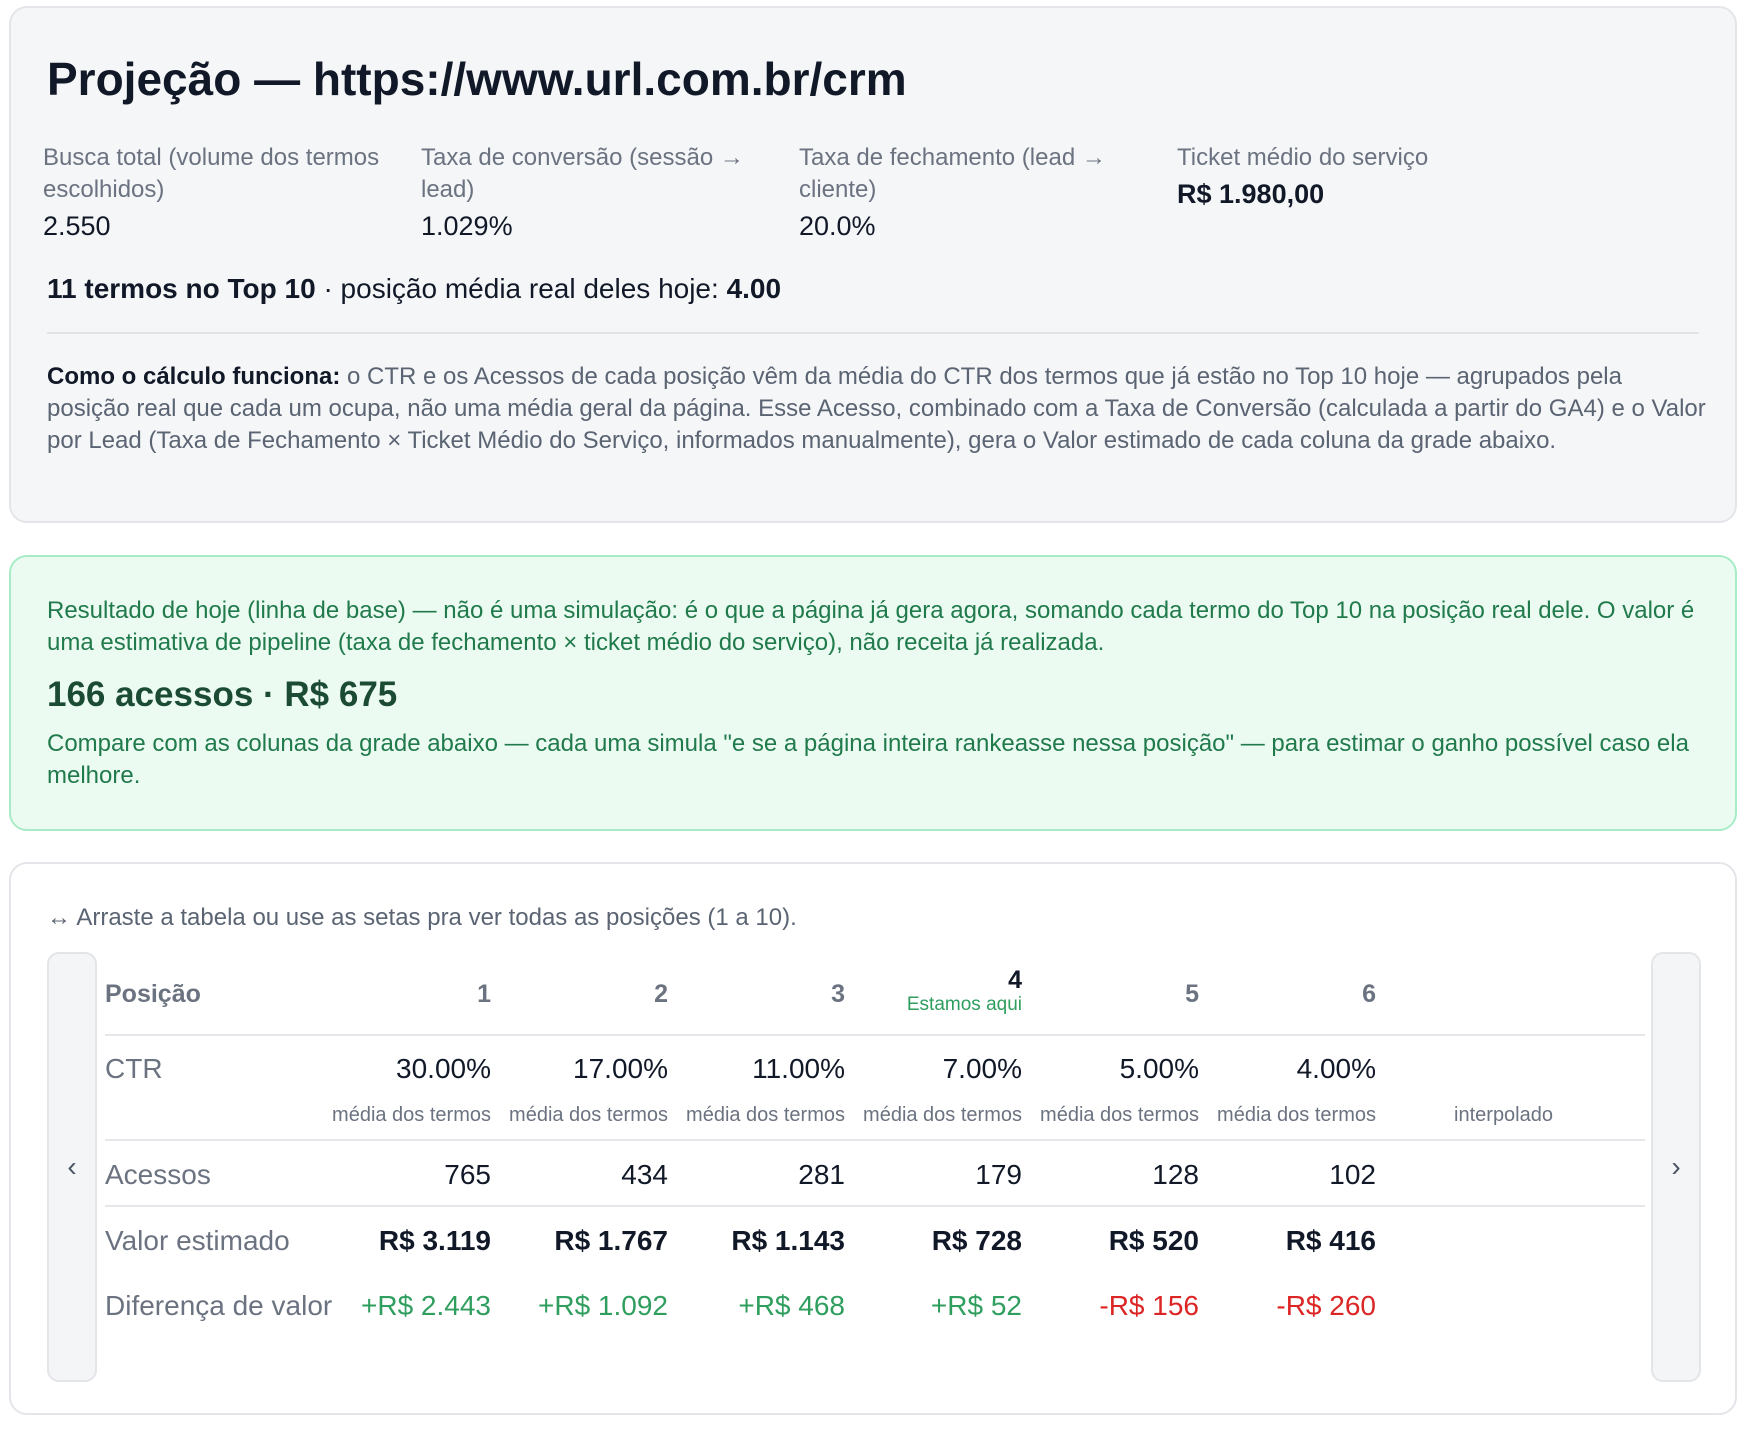 The height and width of the screenshot is (1430, 1746). I want to click on metric-label: Taxa de conversão (sessão → lead), so click(582, 173).